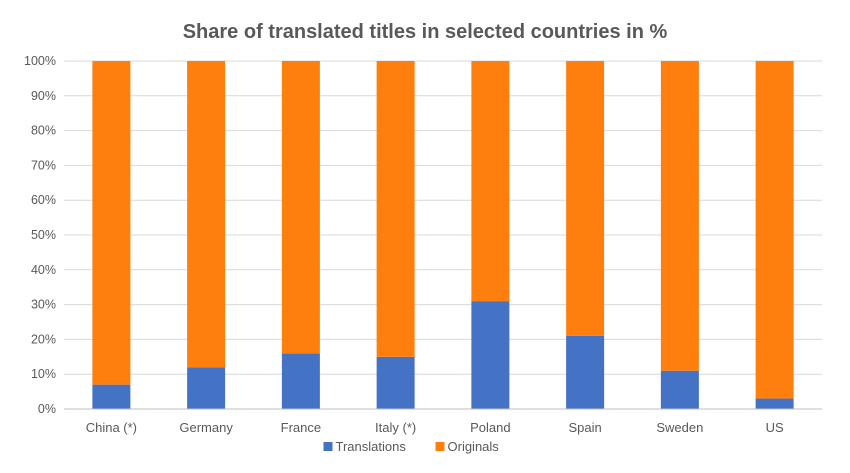 This screenshot has height=473, width=850. Describe the element at coordinates (371, 446) in the screenshot. I see `legend-label-translations: Translations` at that location.